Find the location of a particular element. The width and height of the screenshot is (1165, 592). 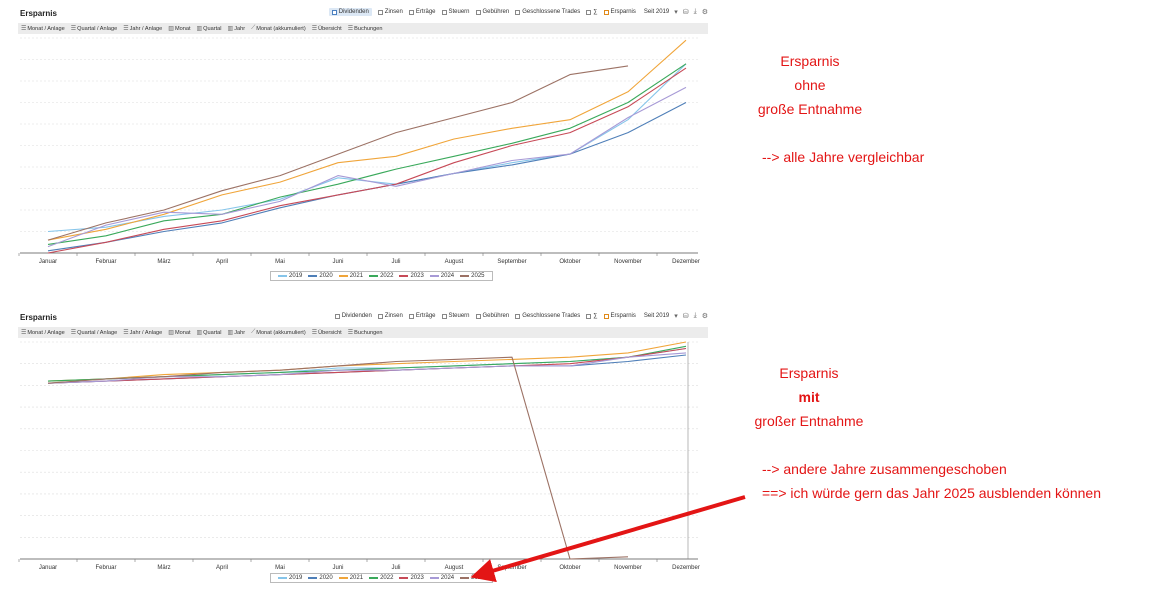

x-tick-label: Oktober is located at coordinates (569, 568).